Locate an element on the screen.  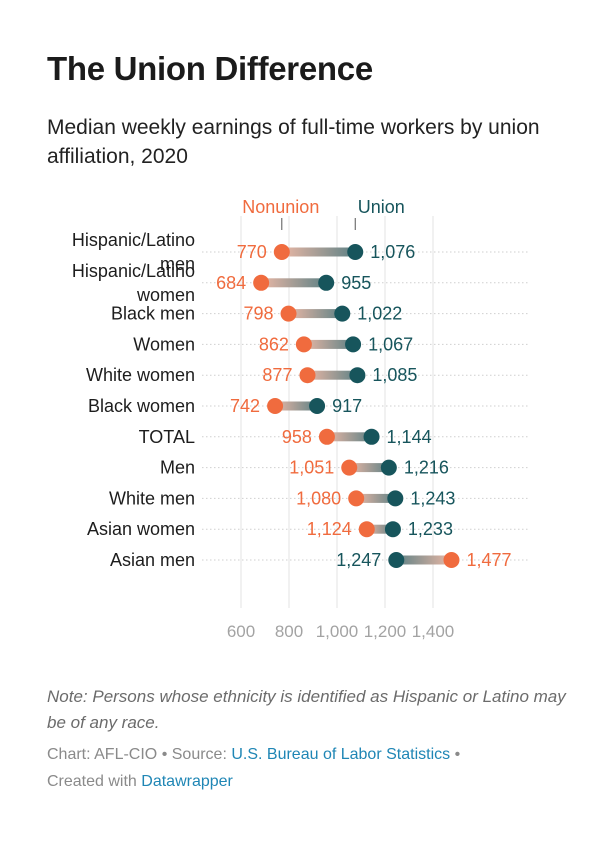
nonunion-value-label: 1,124 is located at coordinates (329, 529).